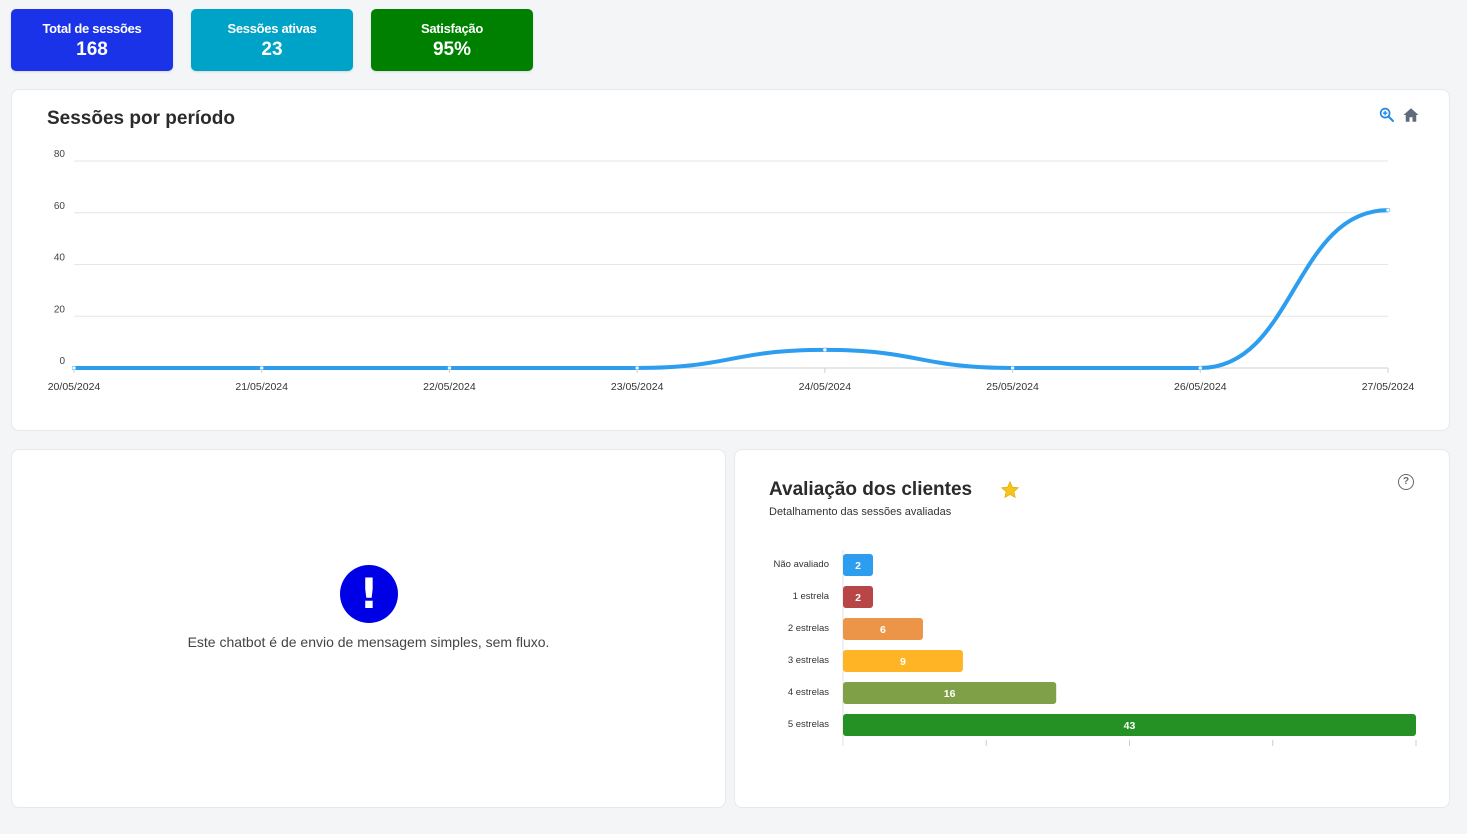  Describe the element at coordinates (62, 361) in the screenshot. I see `y-tick-label: 0` at that location.